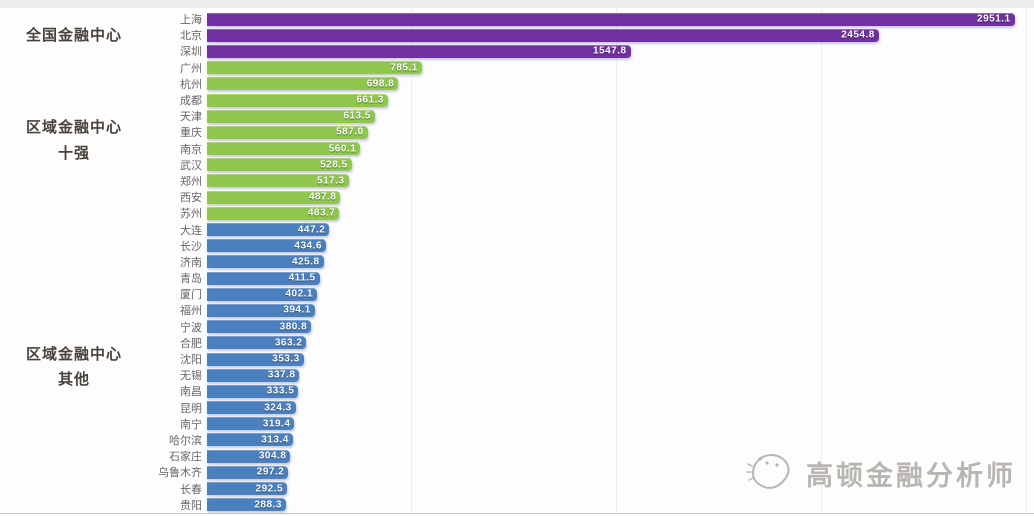 This screenshot has width=1034, height=516. Describe the element at coordinates (617, 116) in the screenshot. I see `bar-track: 613.5` at that location.